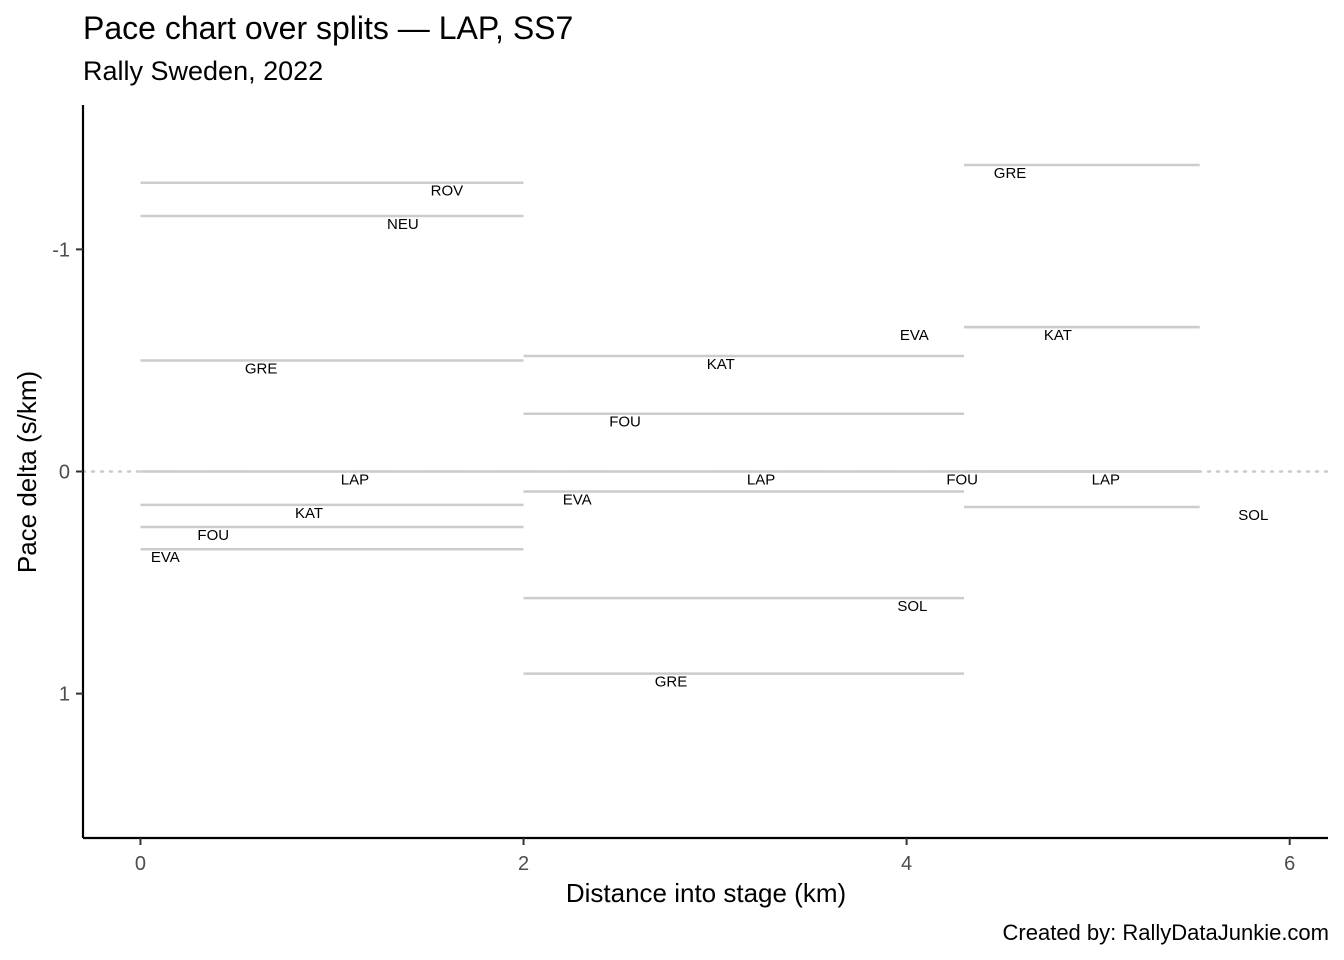 The height and width of the screenshot is (960, 1344). What do you see at coordinates (328, 28) in the screenshot?
I see `chart-title: Pace chart over splits — LAP, SS7` at bounding box center [328, 28].